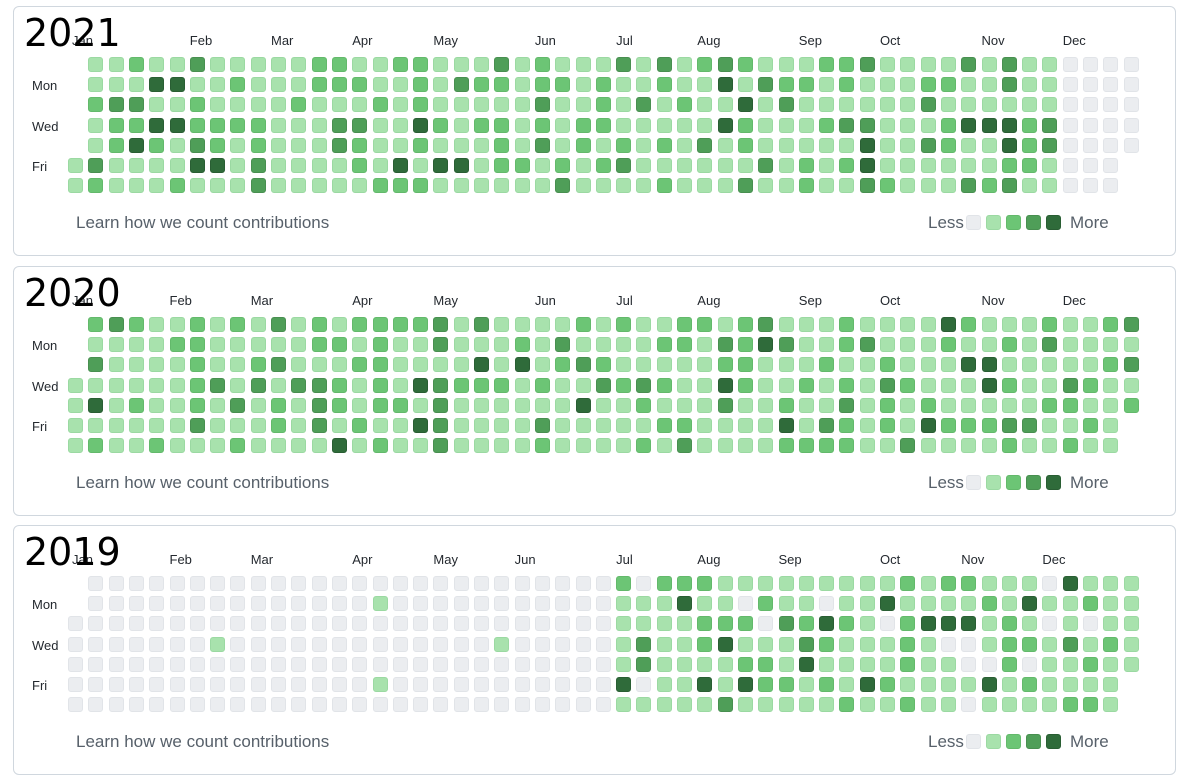 The height and width of the screenshot is (780, 1185). What do you see at coordinates (203, 222) in the screenshot?
I see `learn-how-we-count-link: Learn how we count contributions` at bounding box center [203, 222].